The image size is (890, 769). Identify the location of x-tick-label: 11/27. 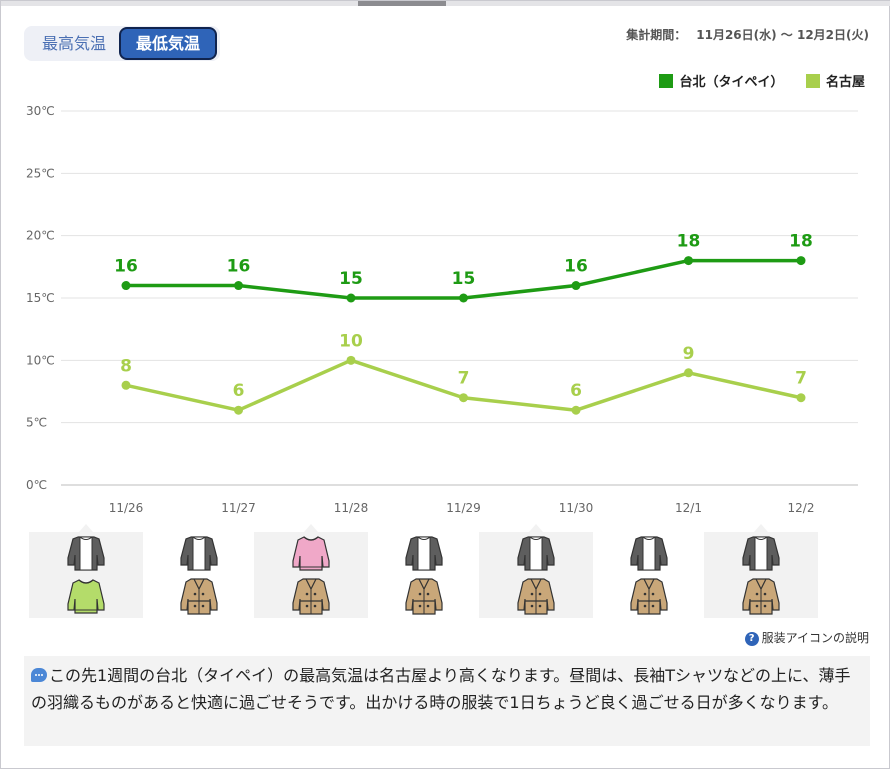
(238, 508).